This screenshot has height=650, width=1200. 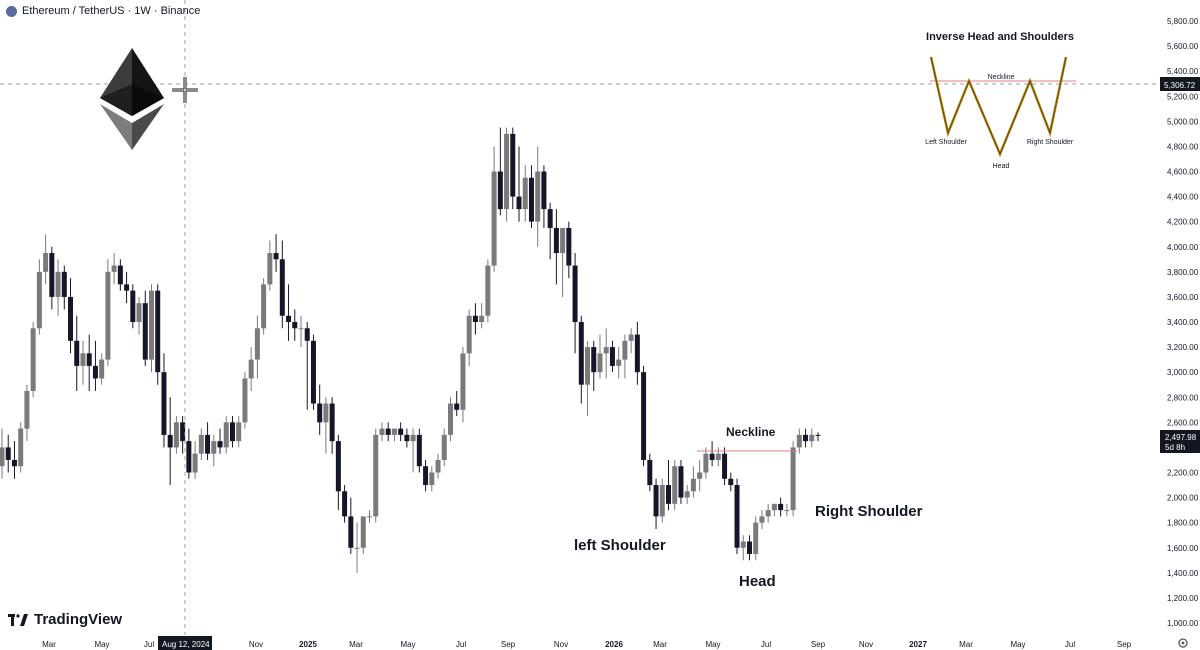 What do you see at coordinates (1183, 247) in the screenshot?
I see `price-tick-label: 4,000.00` at bounding box center [1183, 247].